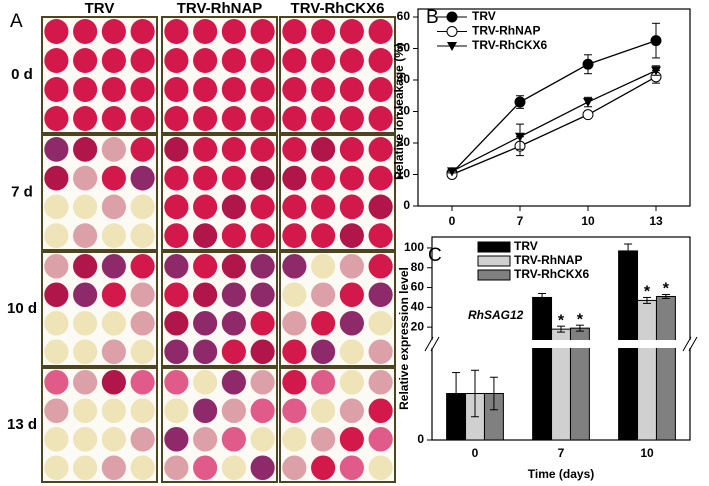 This screenshot has width=709, height=486. What do you see at coordinates (693, 344) in the screenshot?
I see `break-mark` at bounding box center [693, 344].